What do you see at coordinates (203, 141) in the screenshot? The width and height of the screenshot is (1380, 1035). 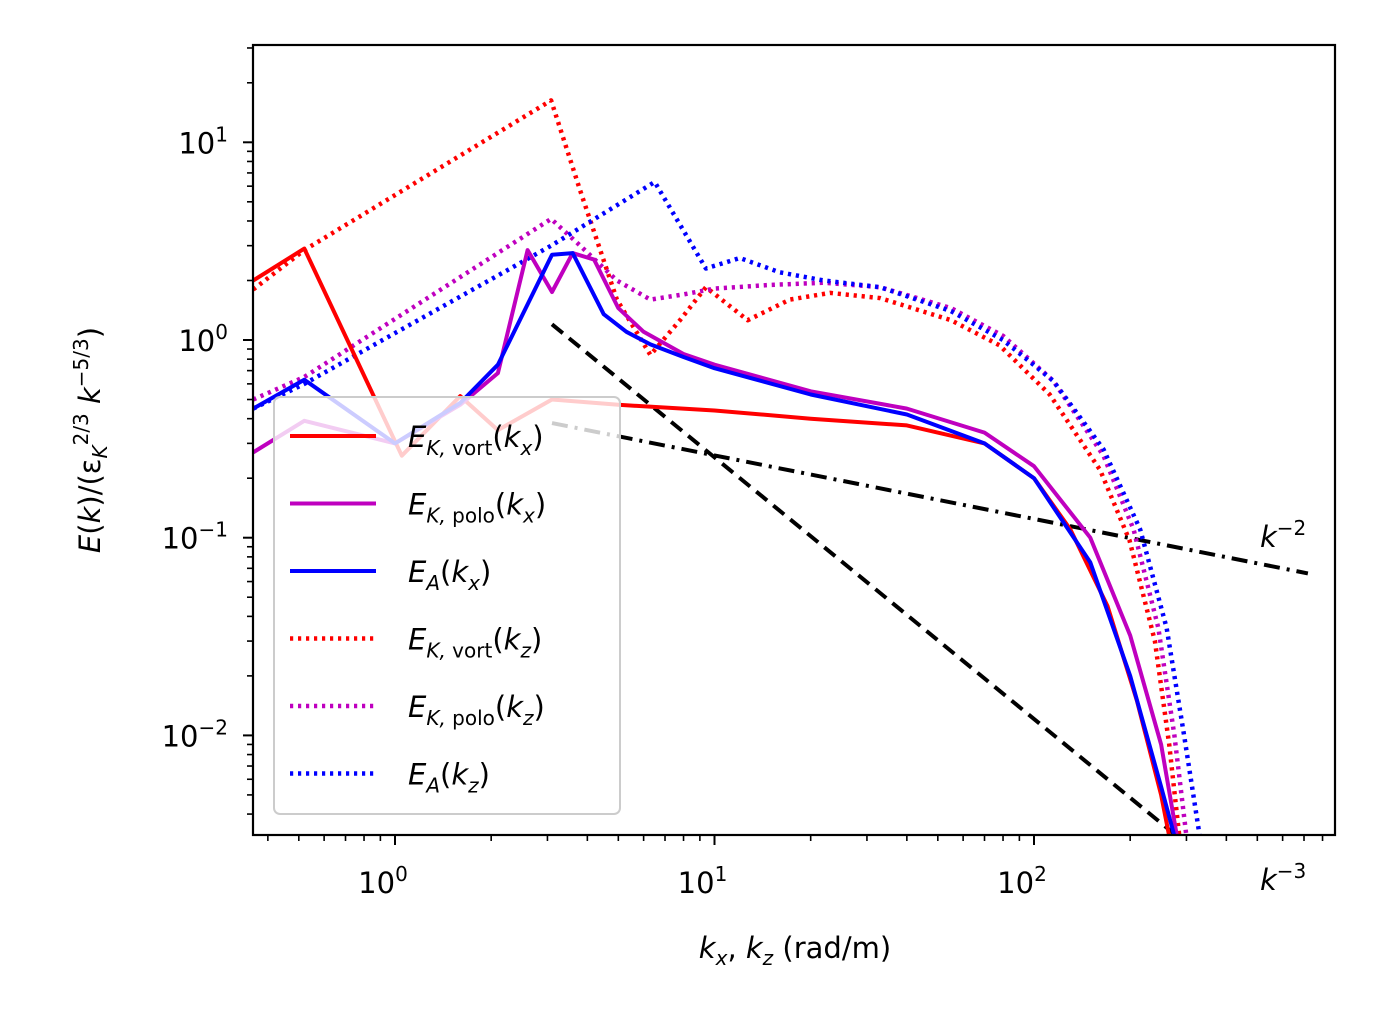 I see `y-tick-label: 10¹` at bounding box center [203, 141].